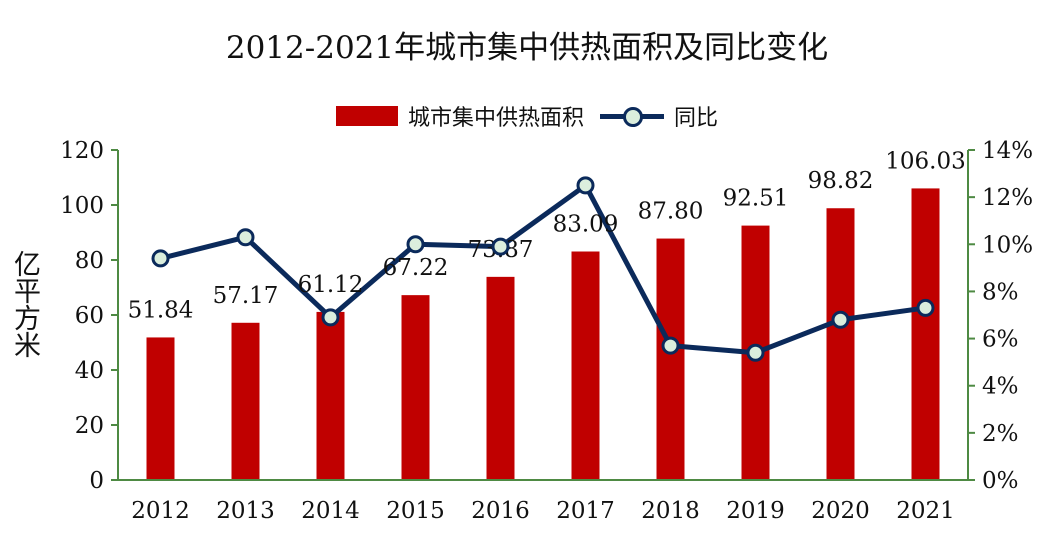 The height and width of the screenshot is (556, 1054). Describe the element at coordinates (1000, 340) in the screenshot. I see `y2-tick-label: 6%` at that location.